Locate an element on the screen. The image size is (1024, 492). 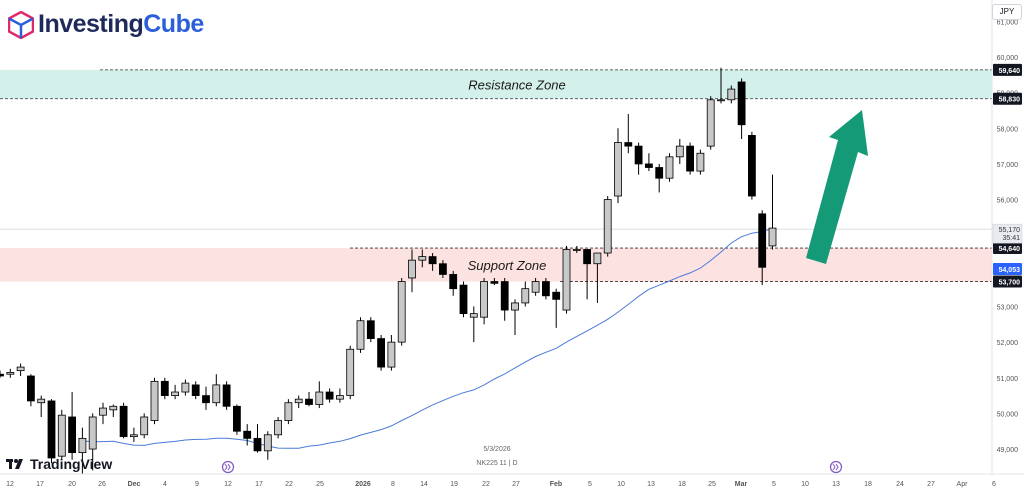
x-tick-label: 9 is located at coordinates (197, 484).